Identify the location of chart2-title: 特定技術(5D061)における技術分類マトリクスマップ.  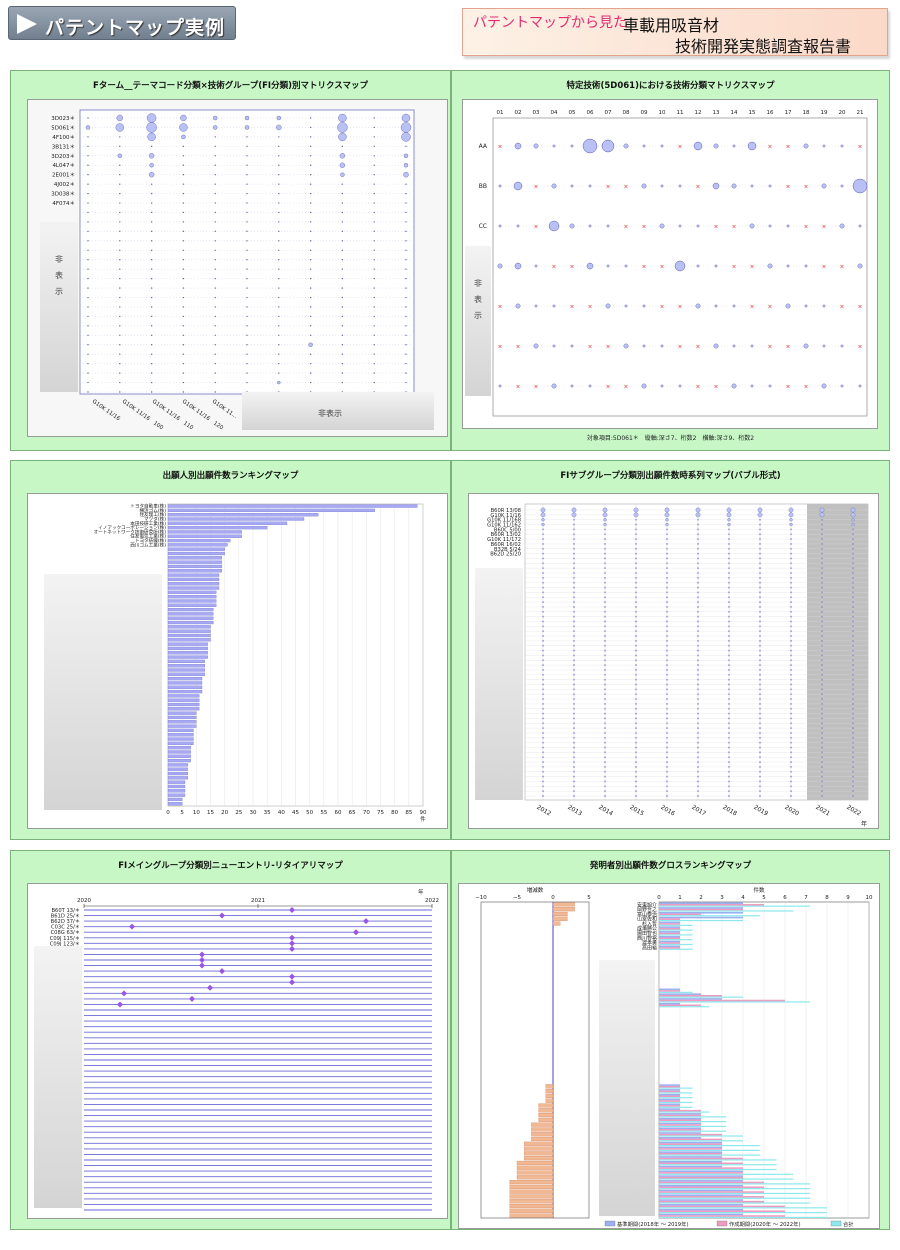
(670, 86).